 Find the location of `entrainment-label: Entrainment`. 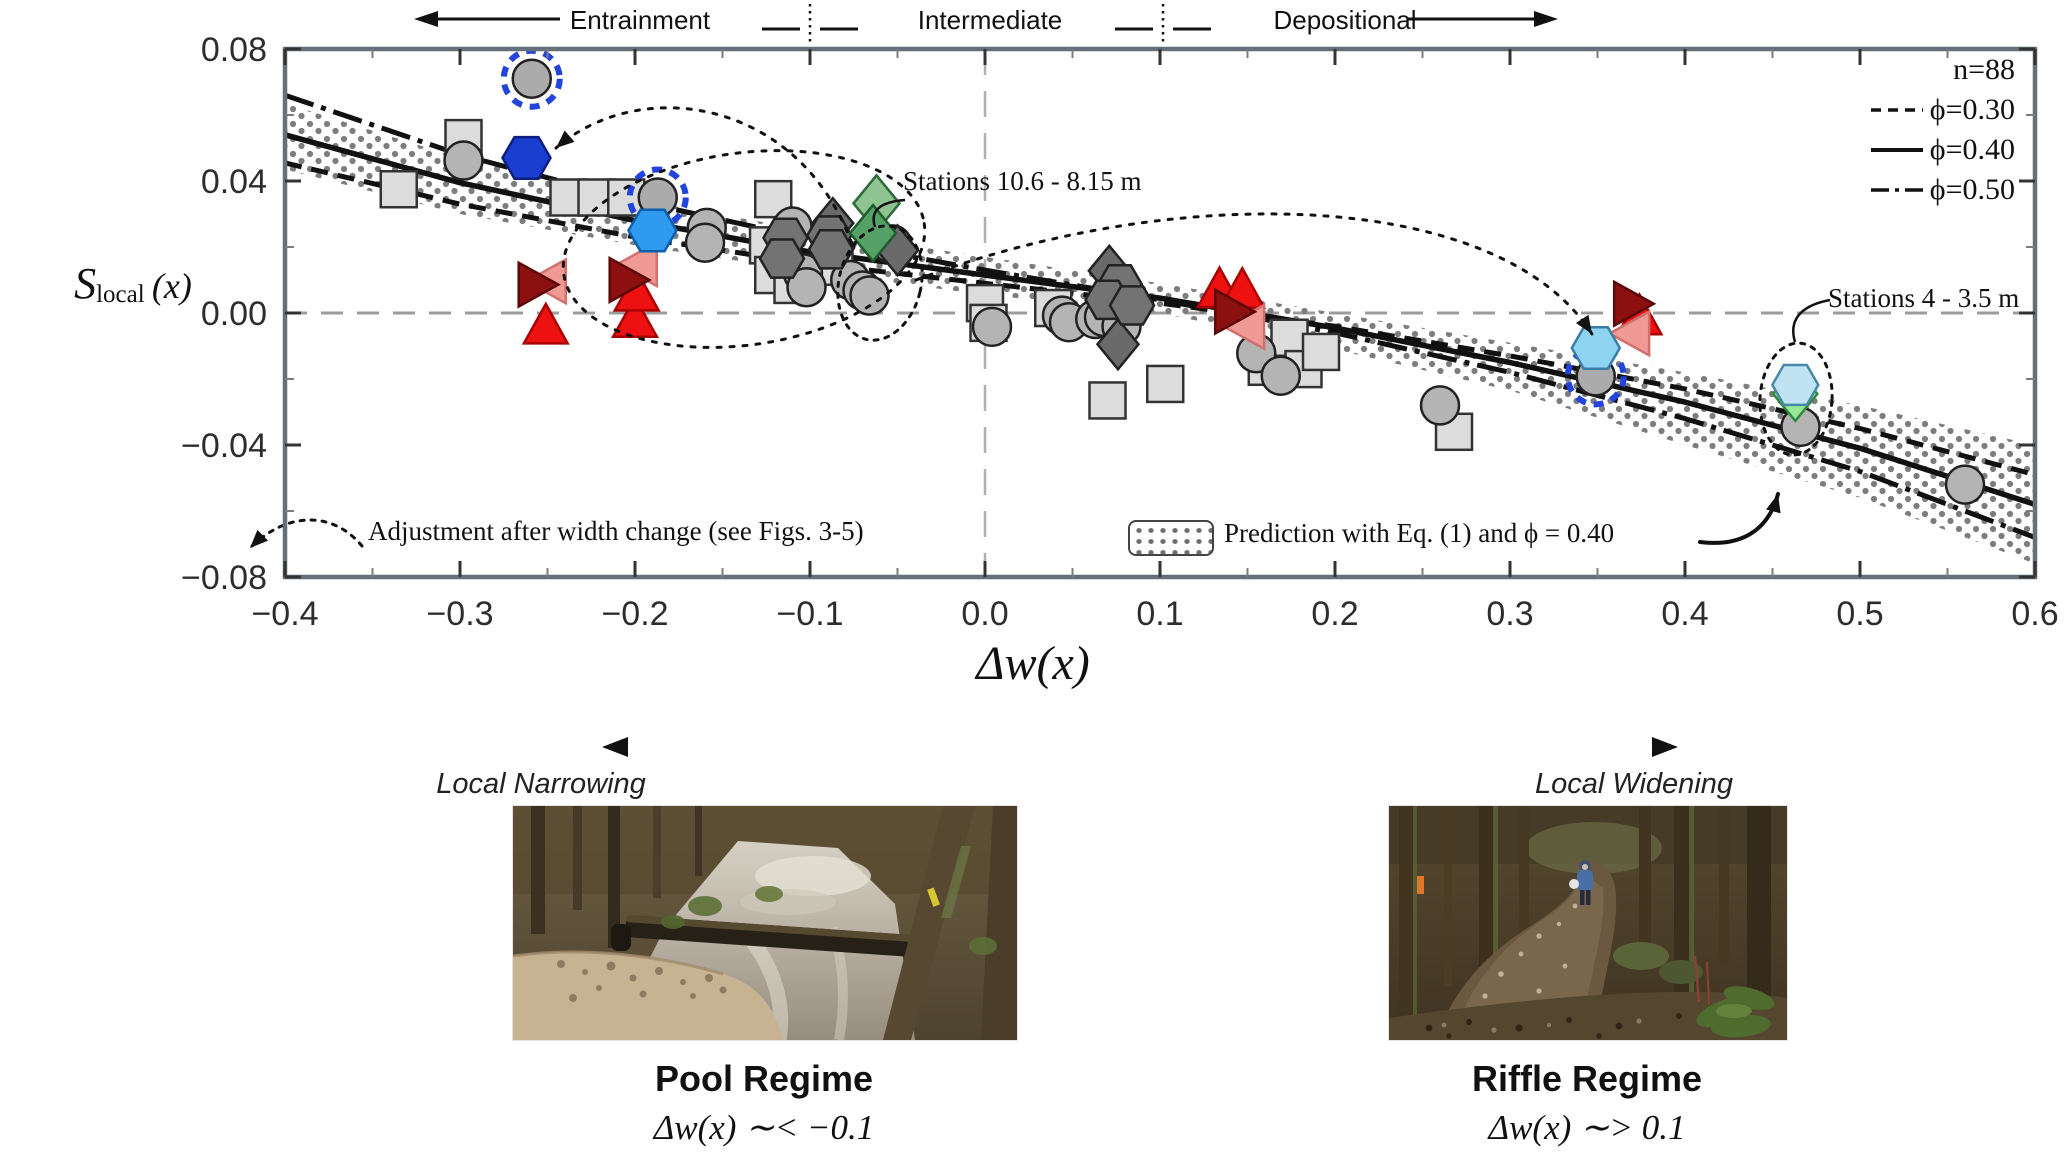

entrainment-label: Entrainment is located at coordinates (640, 20).